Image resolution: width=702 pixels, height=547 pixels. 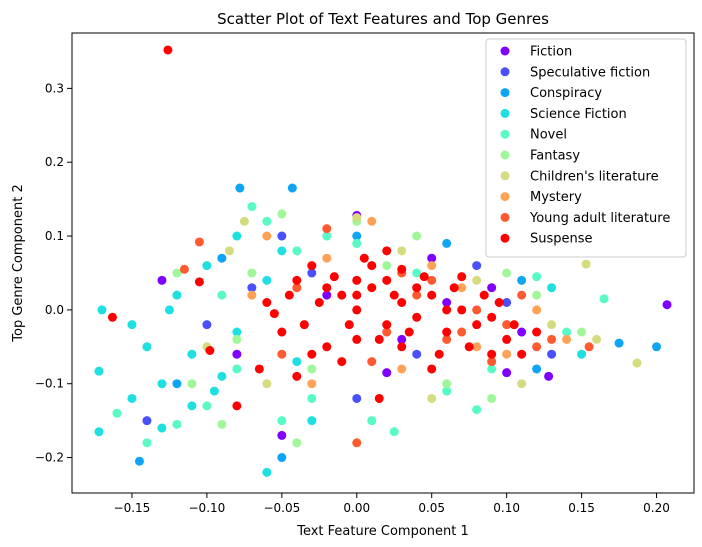 I want to click on legend-label: Science Fiction, so click(x=578, y=114).